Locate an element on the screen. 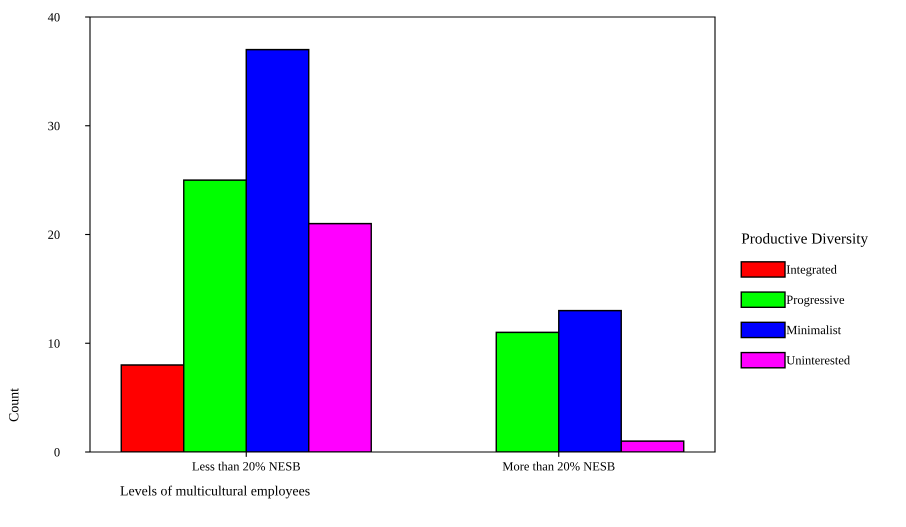 This screenshot has width=906, height=527. y-axis-title: Count is located at coordinates (13, 405).